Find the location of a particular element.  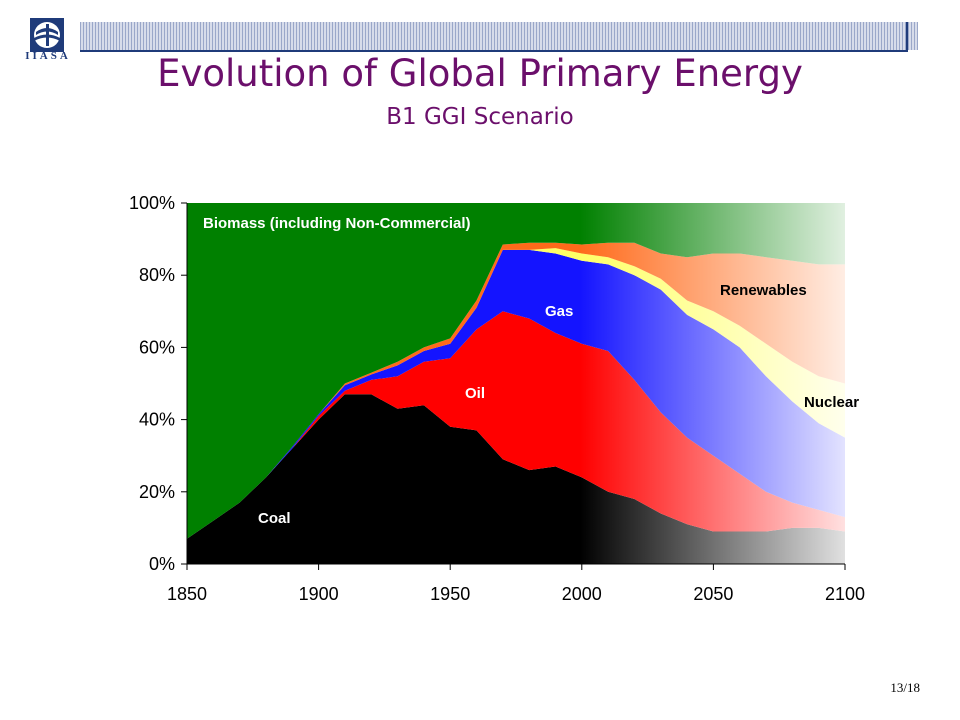

label-biomass: Biomass (including Non-Commercial) is located at coordinates (337, 223).